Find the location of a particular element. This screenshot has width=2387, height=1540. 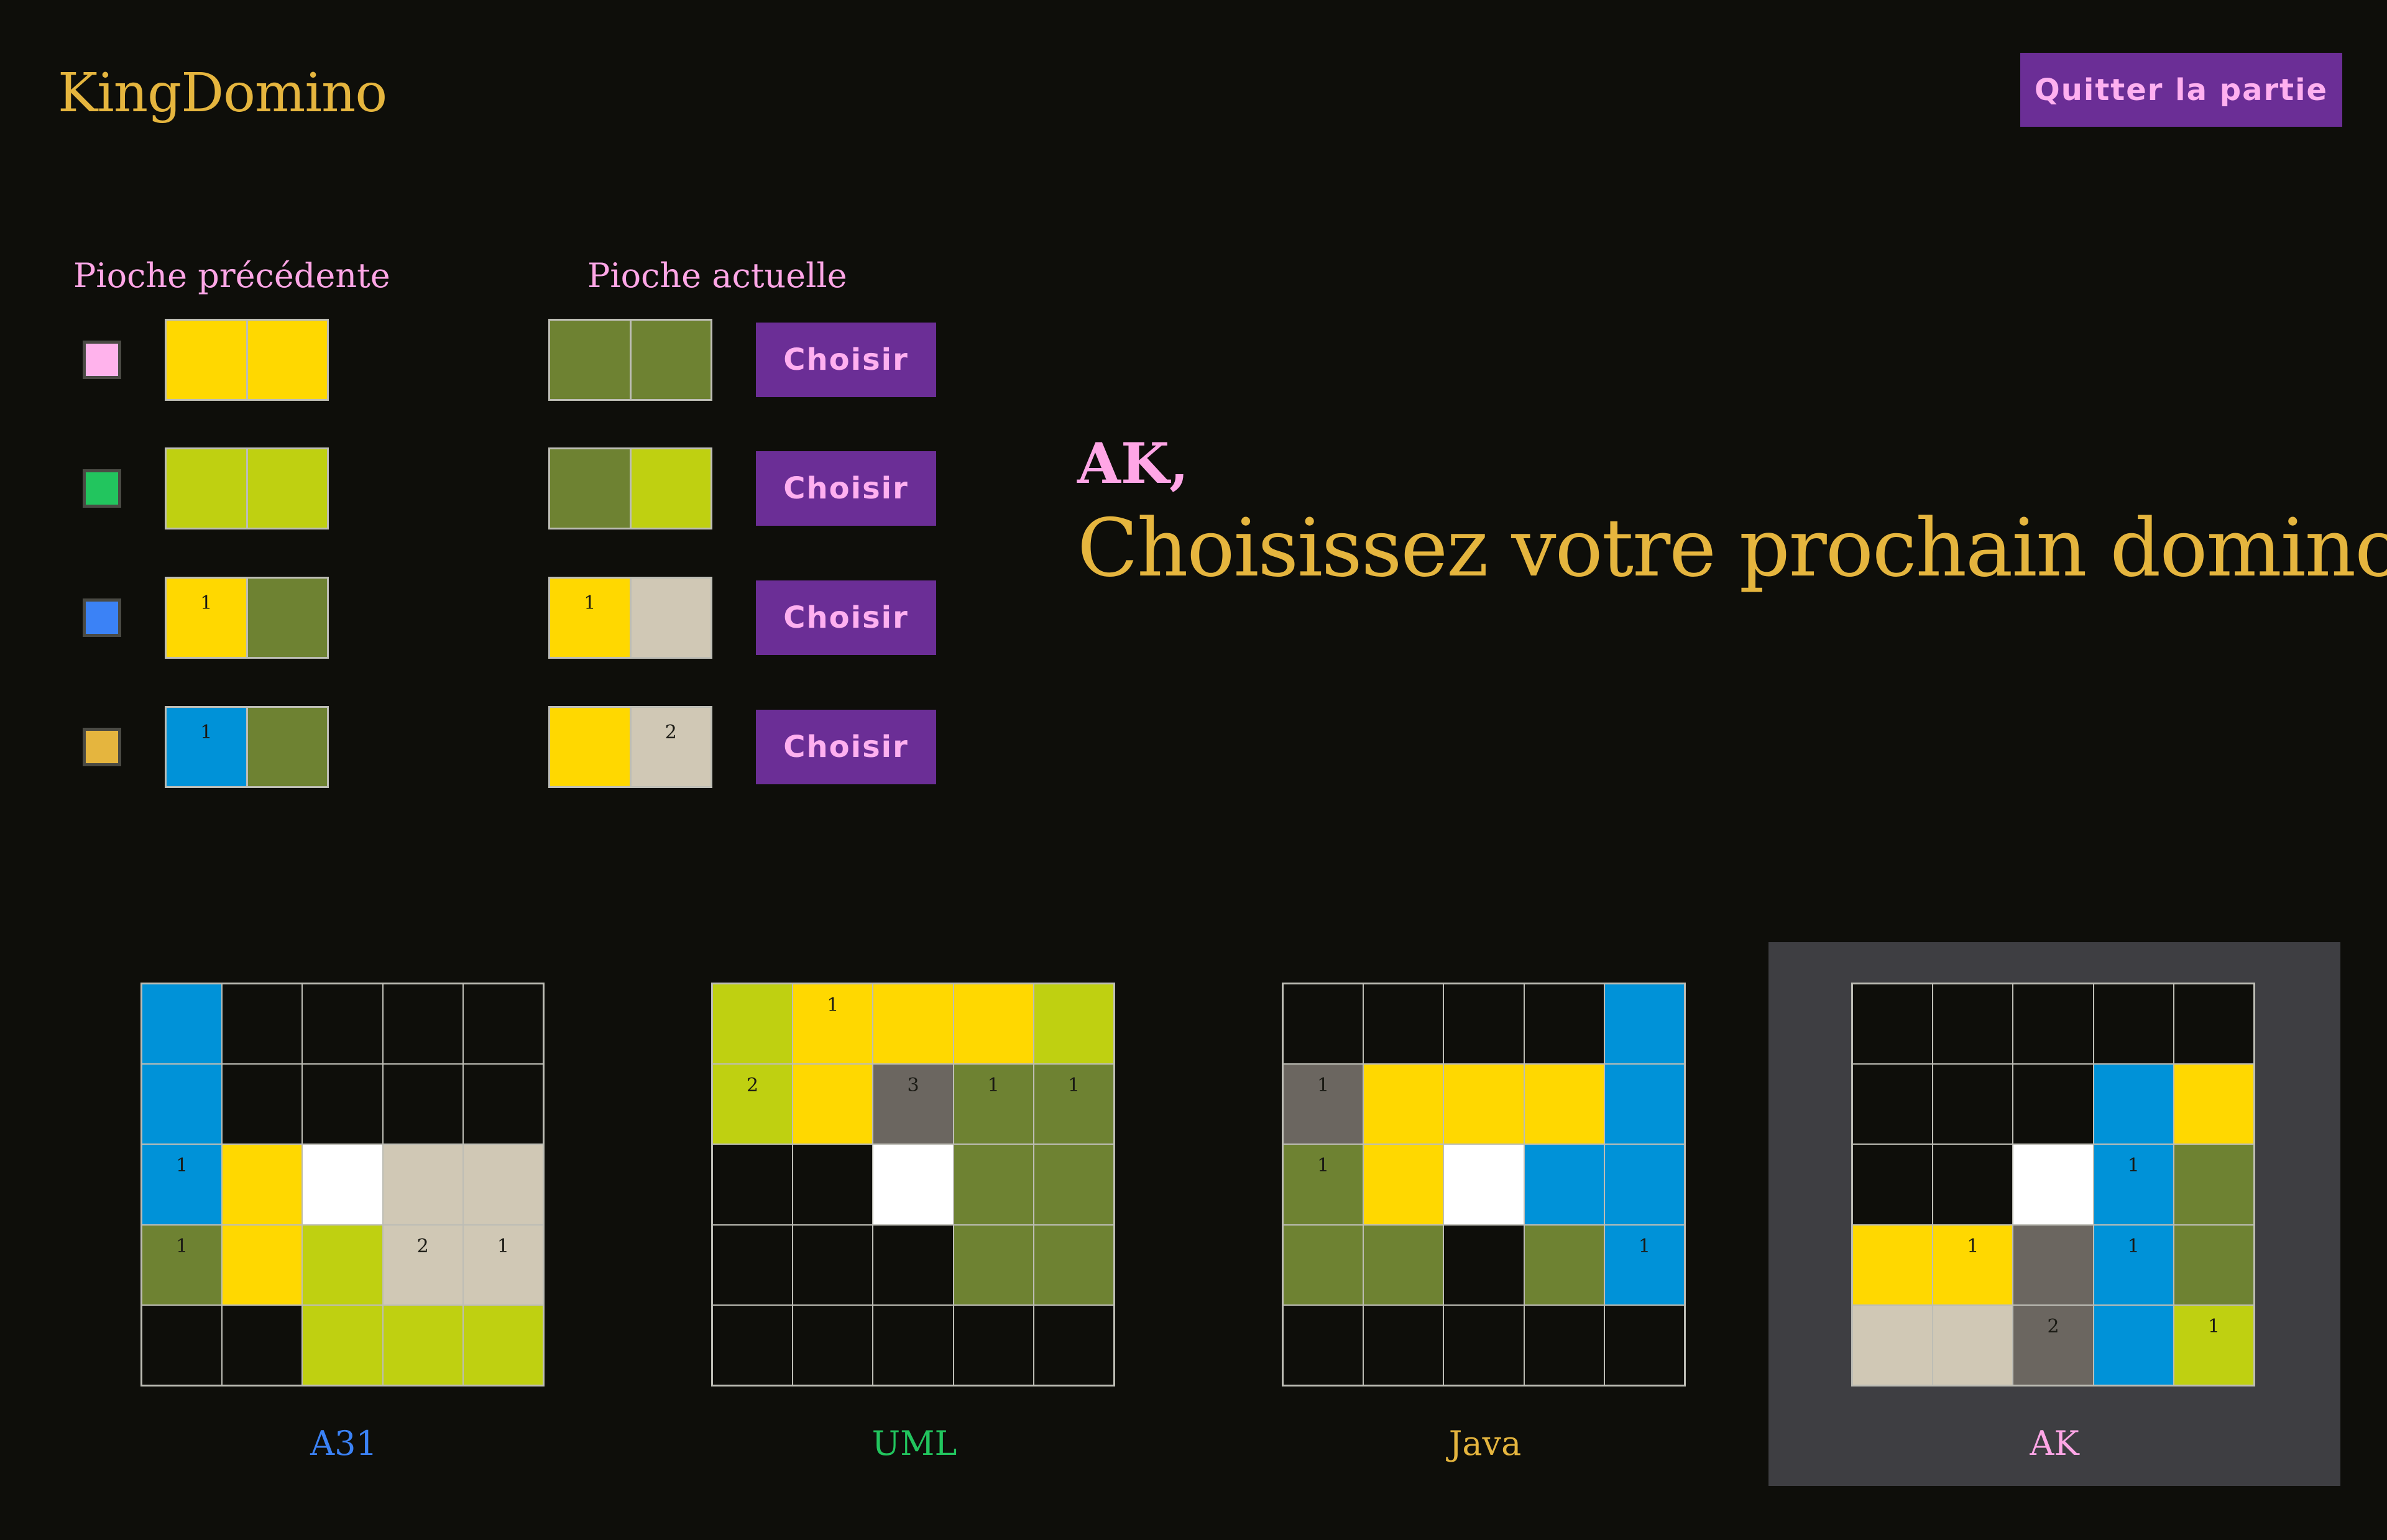

current-pick-title: Pioche actuelle is located at coordinates (717, 275).